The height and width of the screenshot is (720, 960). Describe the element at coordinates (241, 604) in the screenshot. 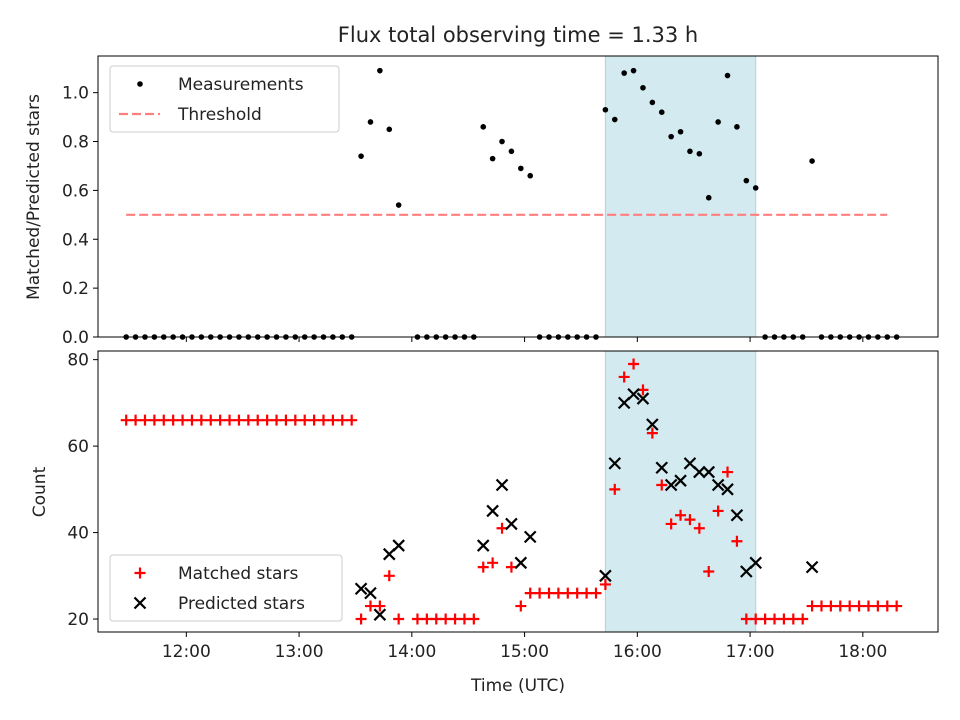

I see `legend-label: Predicted stars` at that location.